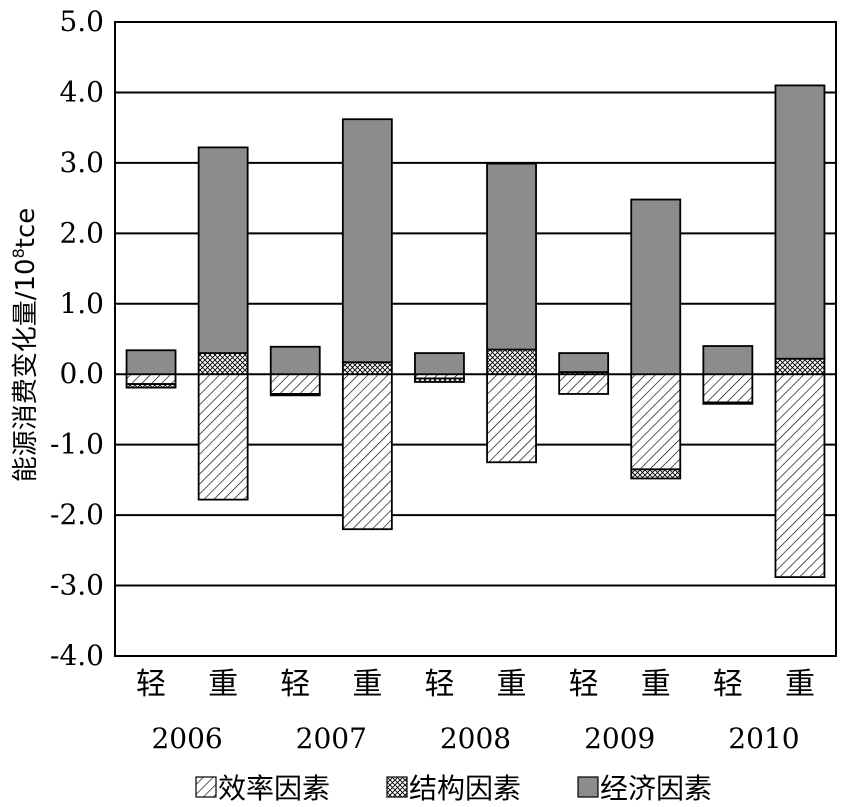  What do you see at coordinates (331, 738) in the screenshot?
I see `x-year-label: 2007` at bounding box center [331, 738].